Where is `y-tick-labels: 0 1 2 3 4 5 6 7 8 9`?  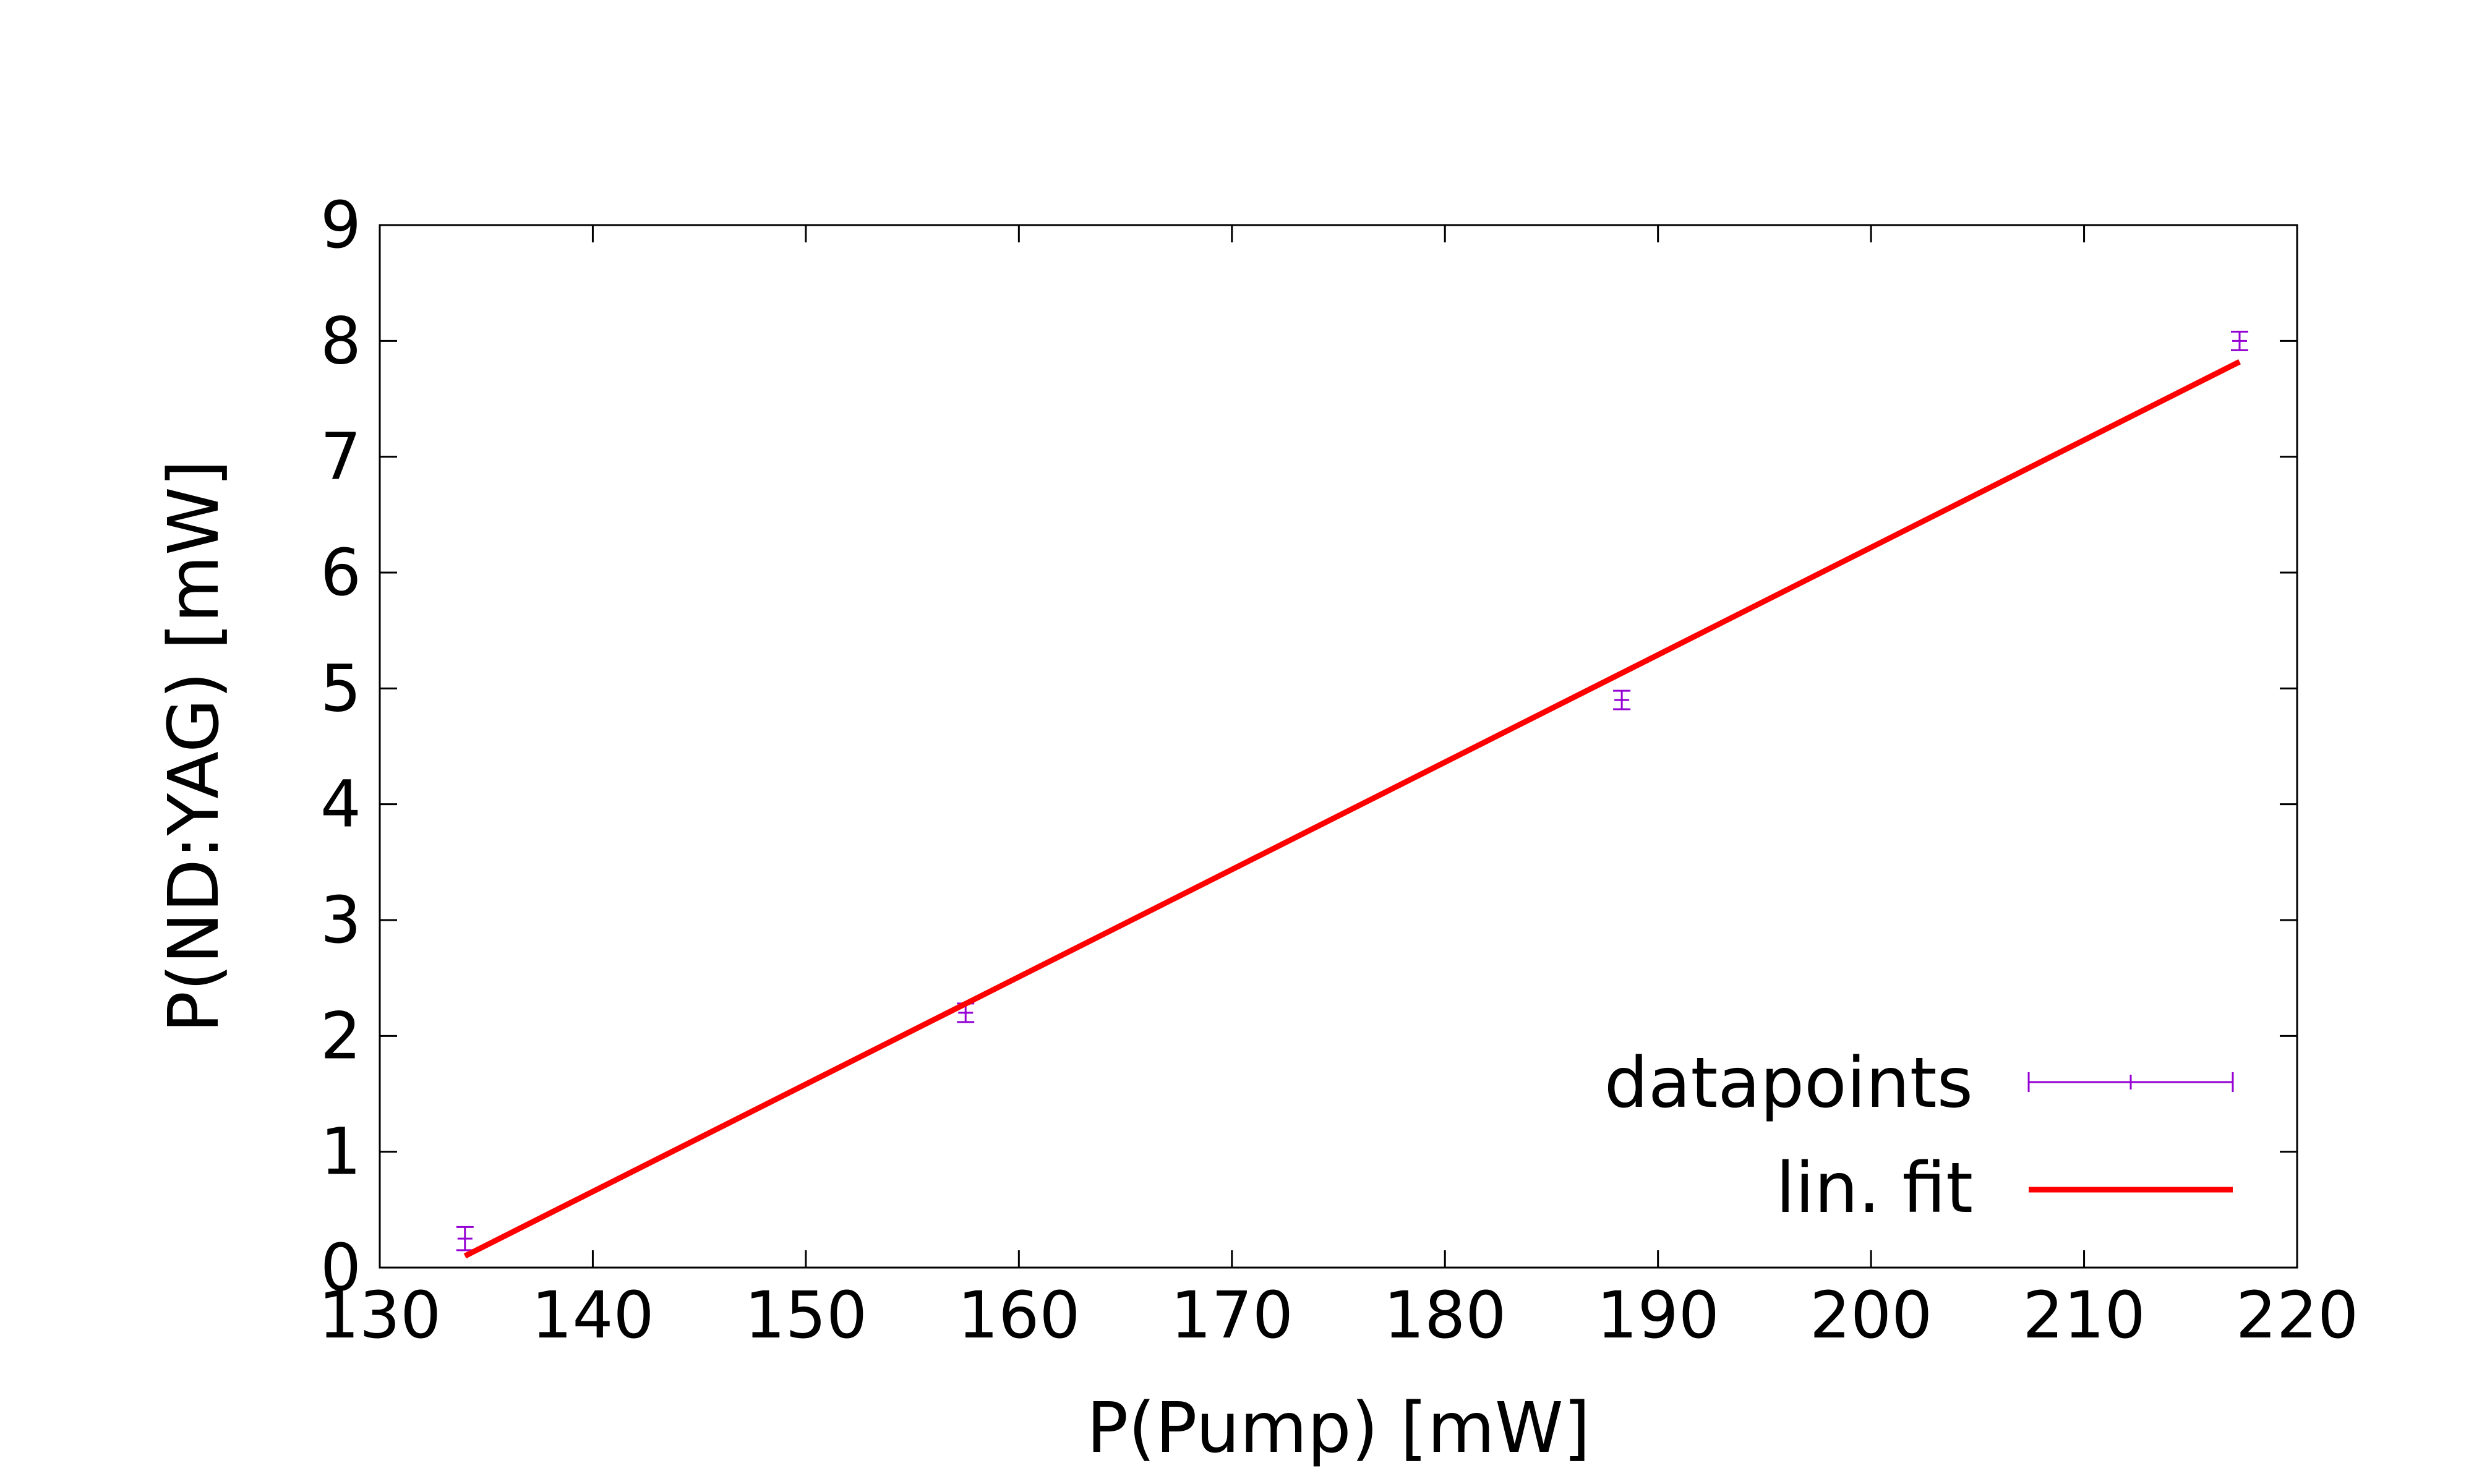 y-tick-labels: 0 1 2 3 4 5 6 7 8 9 is located at coordinates (340, 746).